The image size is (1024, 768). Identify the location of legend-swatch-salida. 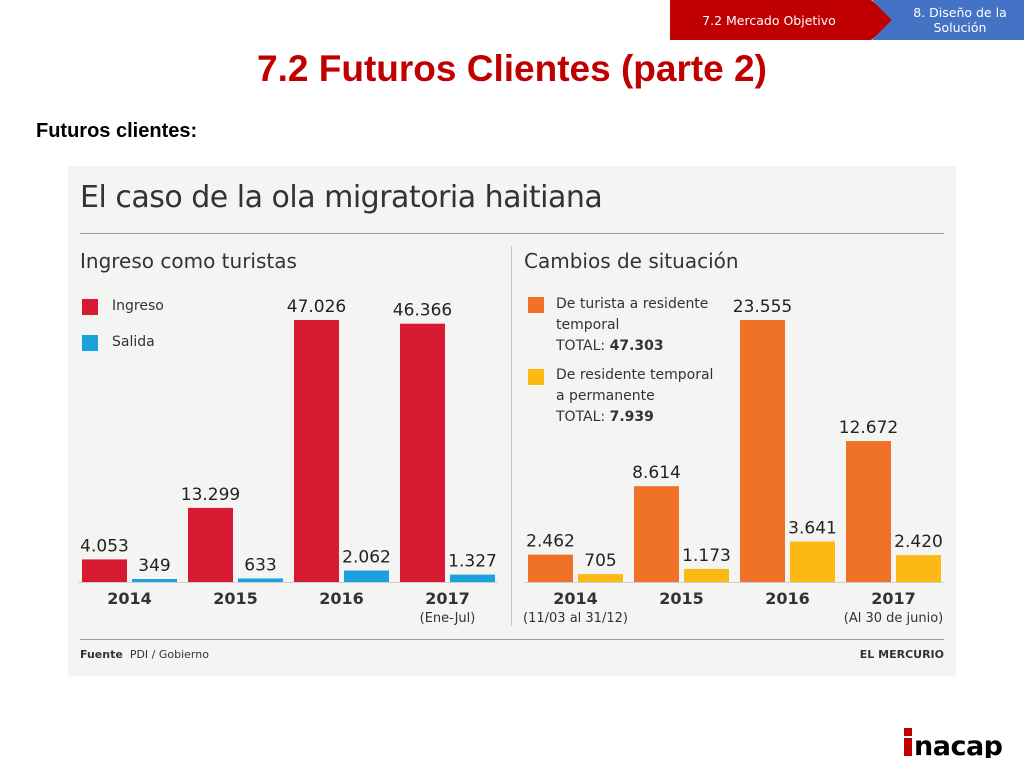
(90, 343).